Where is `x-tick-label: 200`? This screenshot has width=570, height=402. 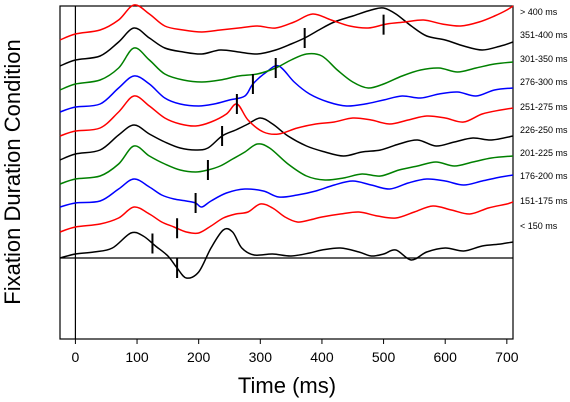 x-tick-label: 200 is located at coordinates (199, 357).